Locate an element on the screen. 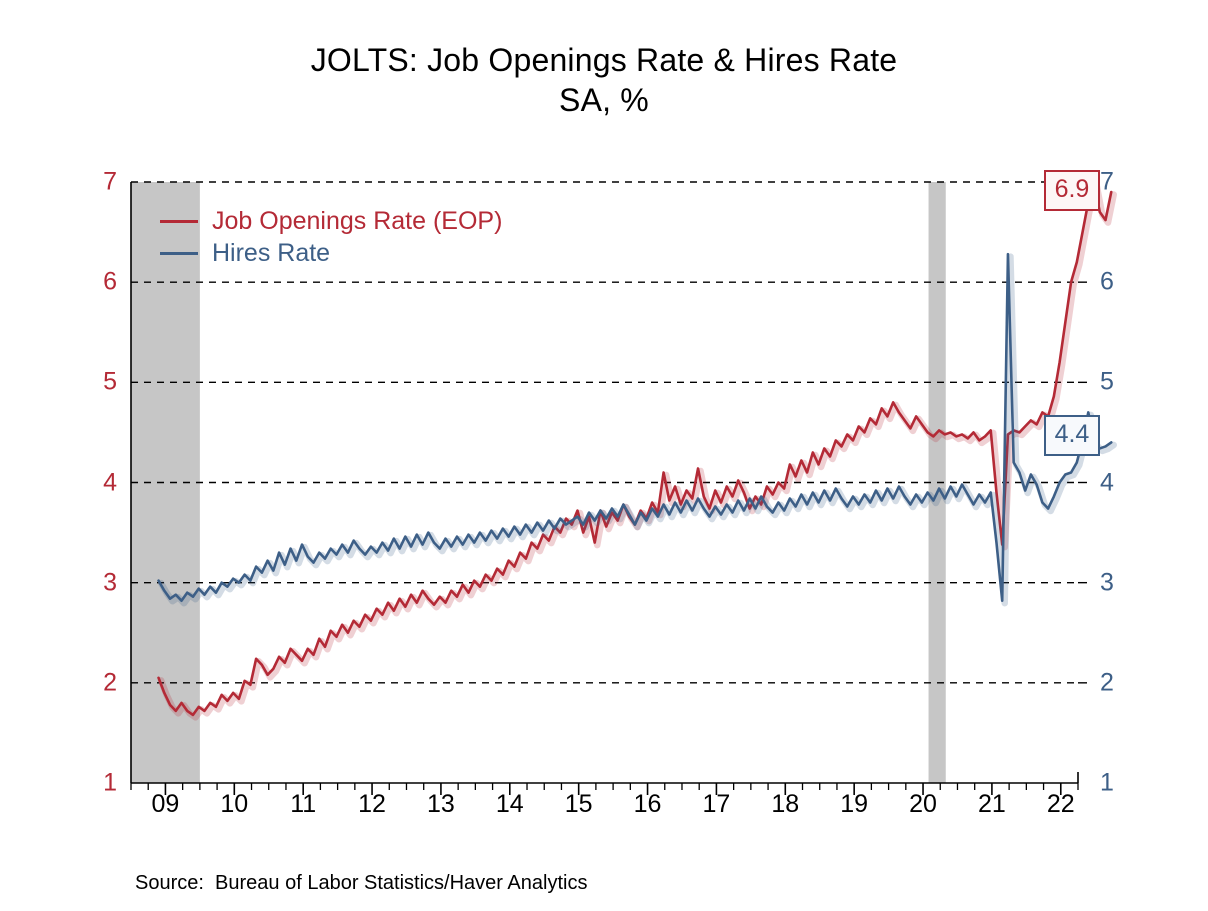 The height and width of the screenshot is (911, 1208). chart-title-line1: JOLTS: Job Openings Rate & Hires Rate is located at coordinates (604, 60).